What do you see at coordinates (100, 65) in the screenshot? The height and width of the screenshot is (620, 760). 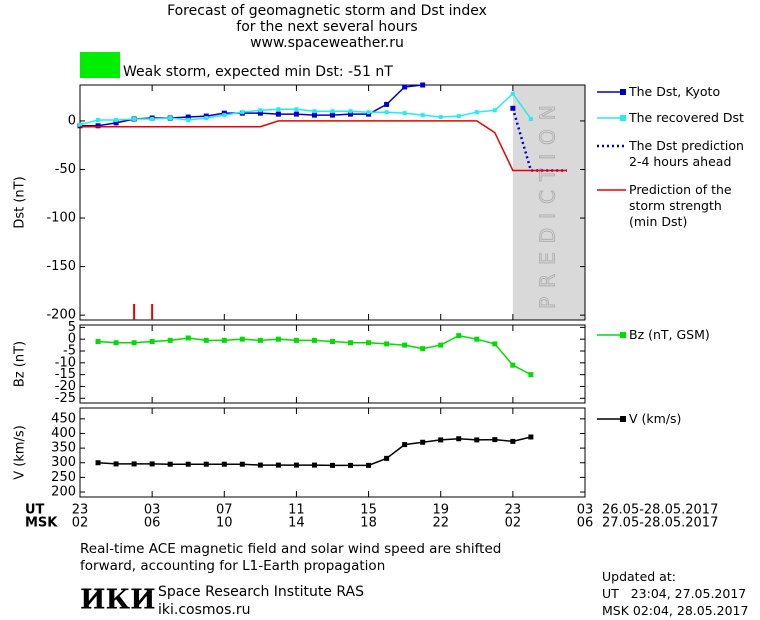 I see `storm-color-box` at bounding box center [100, 65].